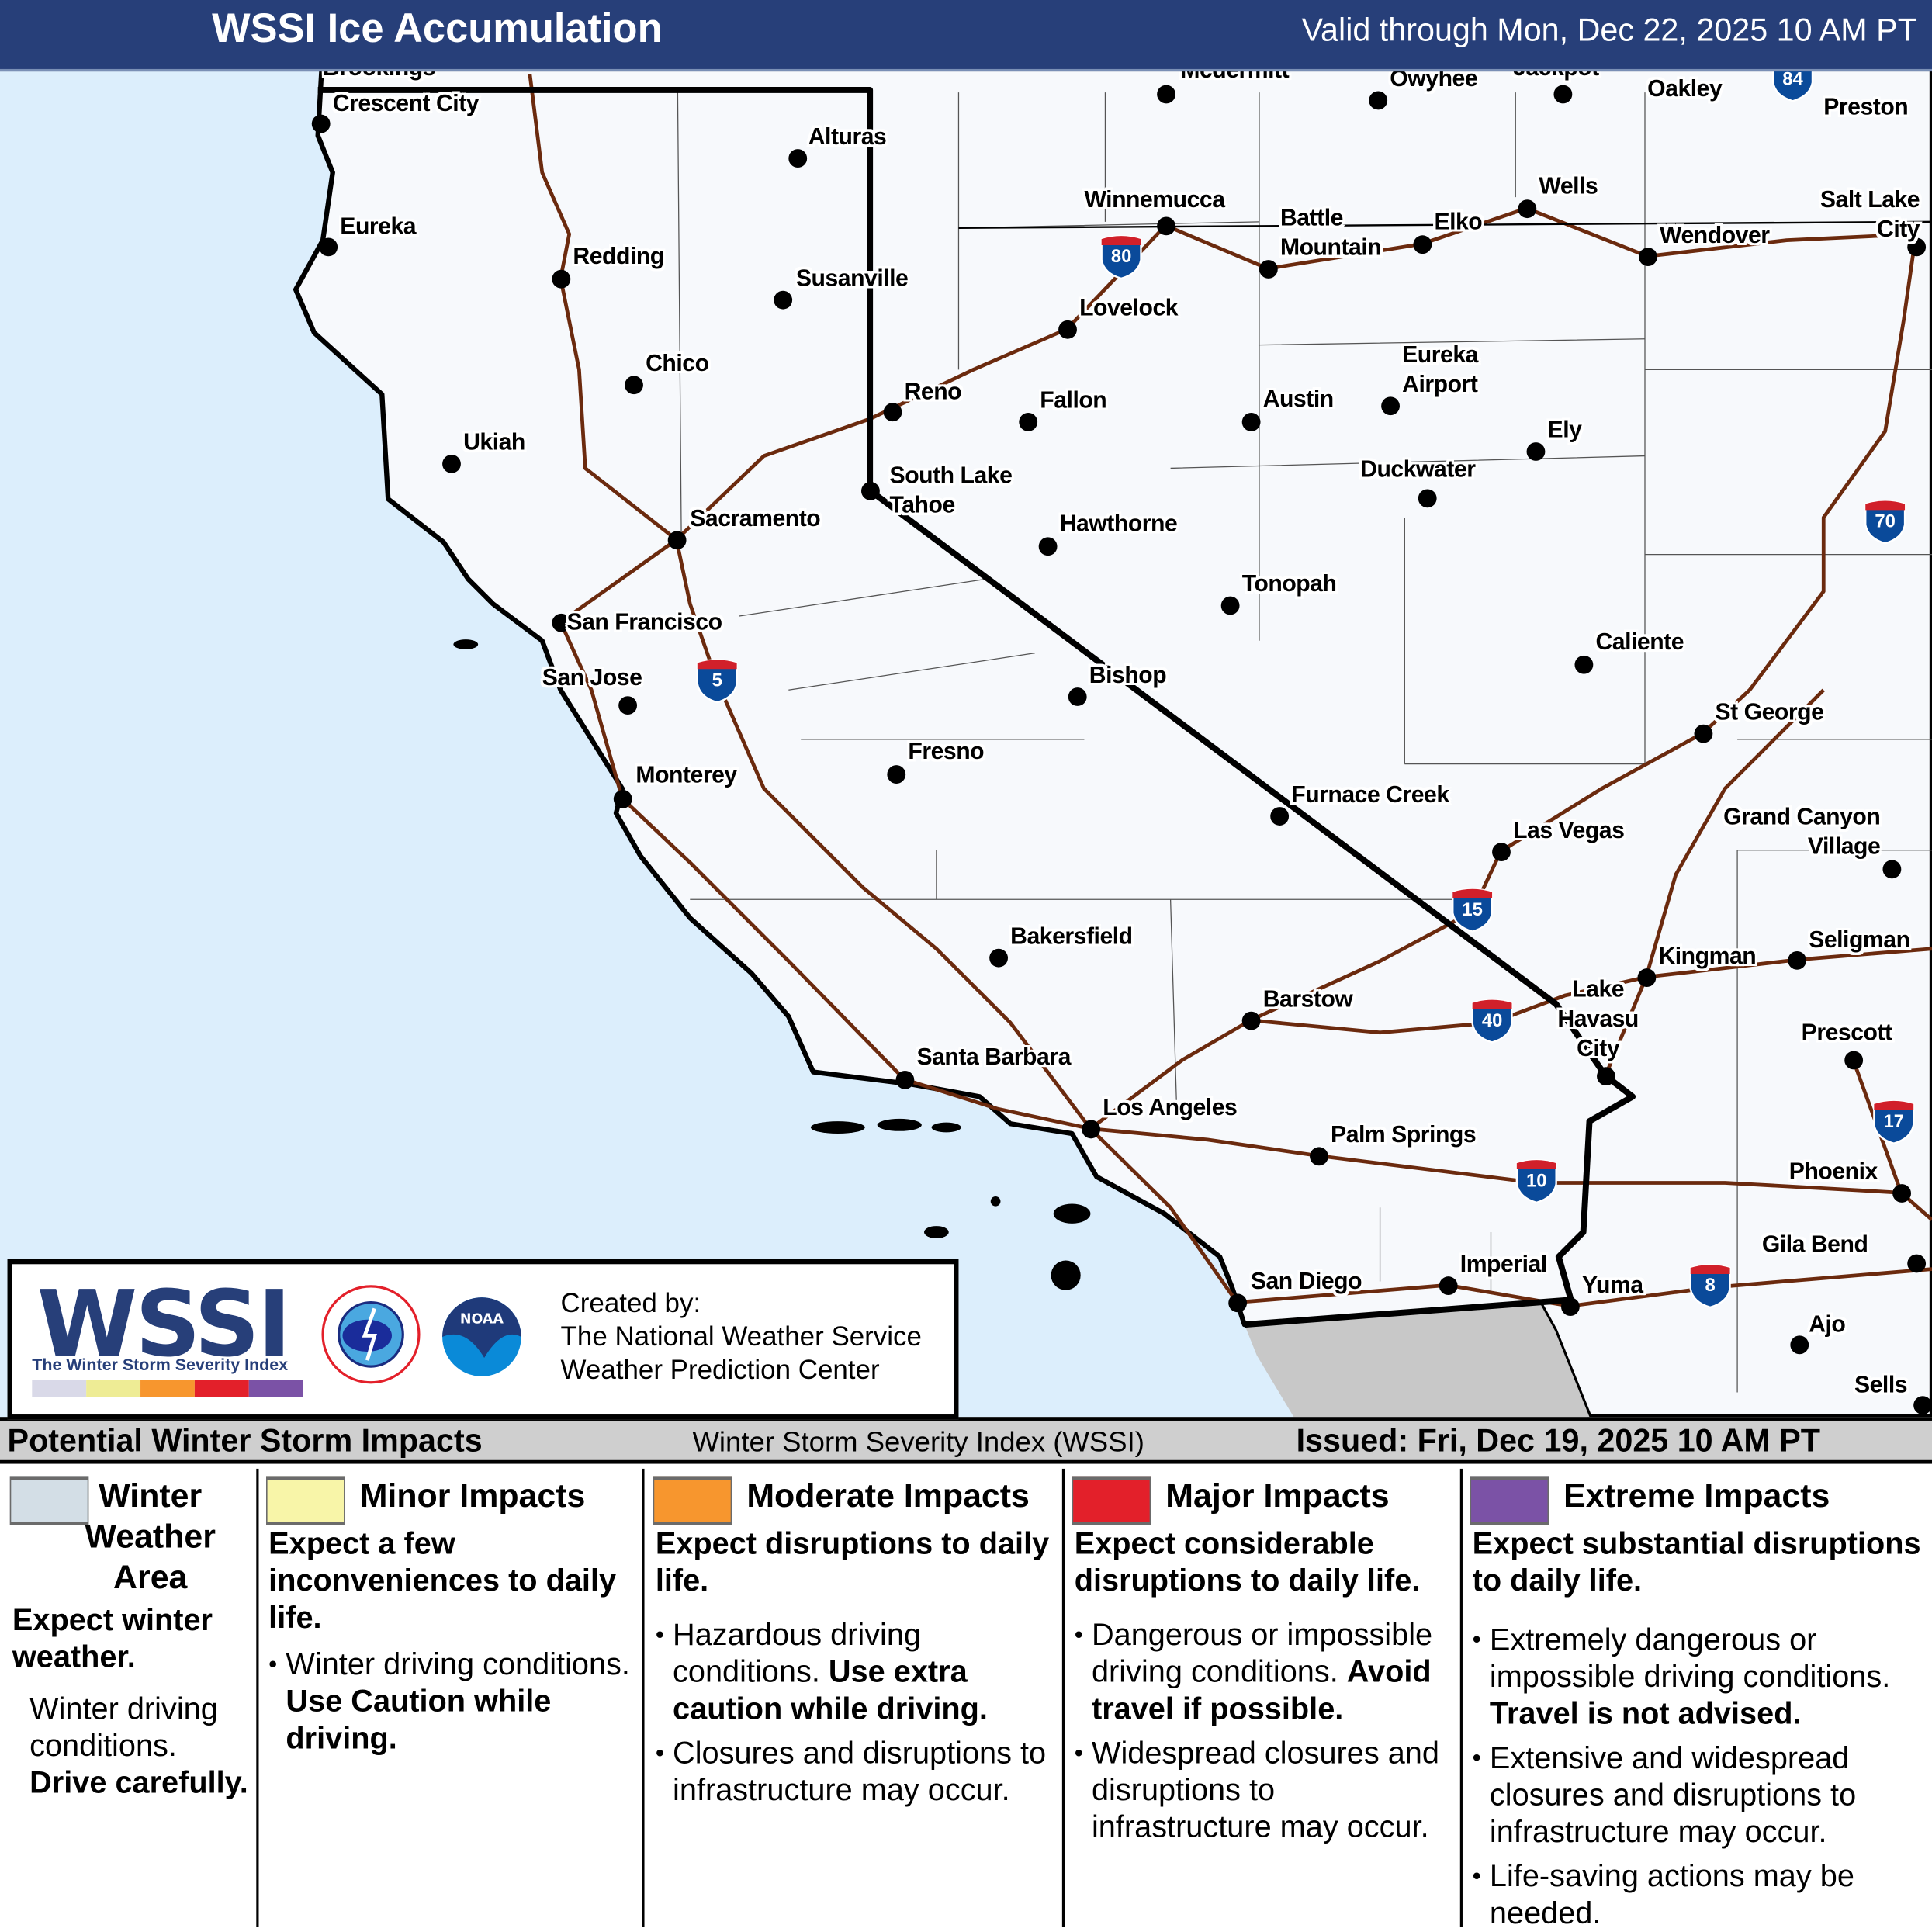 The height and width of the screenshot is (1932, 1932). I want to click on city-label: San Jose, so click(592, 678).